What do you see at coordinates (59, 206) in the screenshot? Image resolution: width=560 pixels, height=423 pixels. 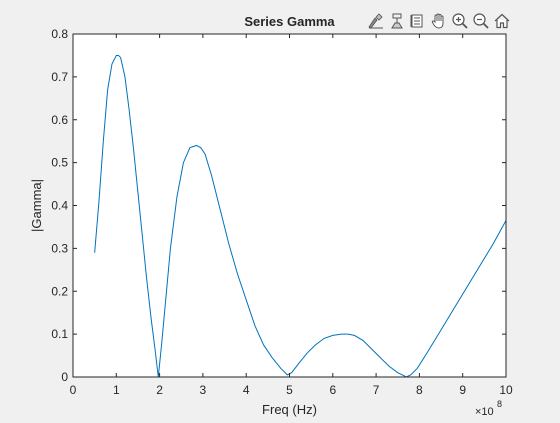 I see `y-tick-label: 0.4` at bounding box center [59, 206].